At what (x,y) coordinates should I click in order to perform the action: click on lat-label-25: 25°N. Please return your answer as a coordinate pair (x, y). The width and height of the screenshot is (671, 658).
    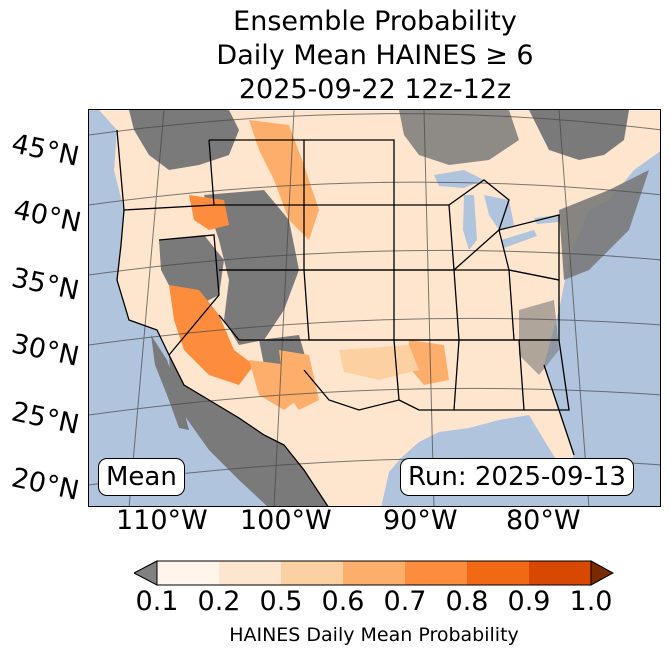
    Looking at the image, I should click on (45, 418).